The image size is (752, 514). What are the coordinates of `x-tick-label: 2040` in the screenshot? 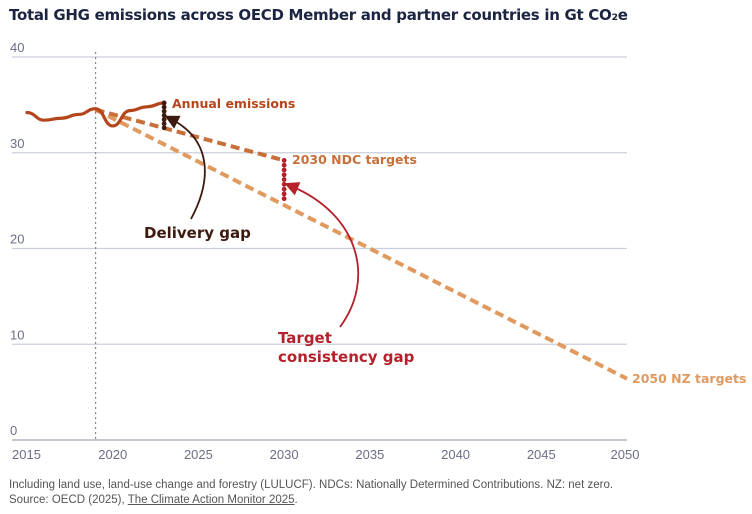 It's located at (455, 454).